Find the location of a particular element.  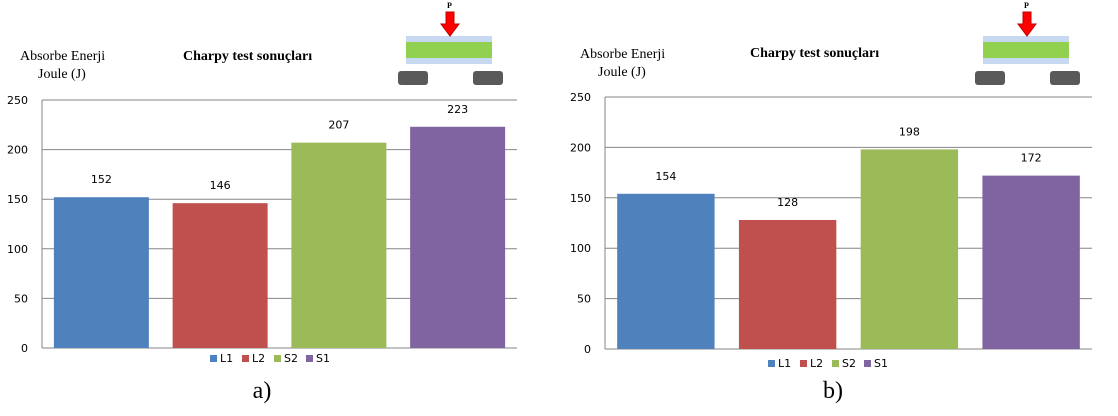

data-label: 207 is located at coordinates (338, 125).